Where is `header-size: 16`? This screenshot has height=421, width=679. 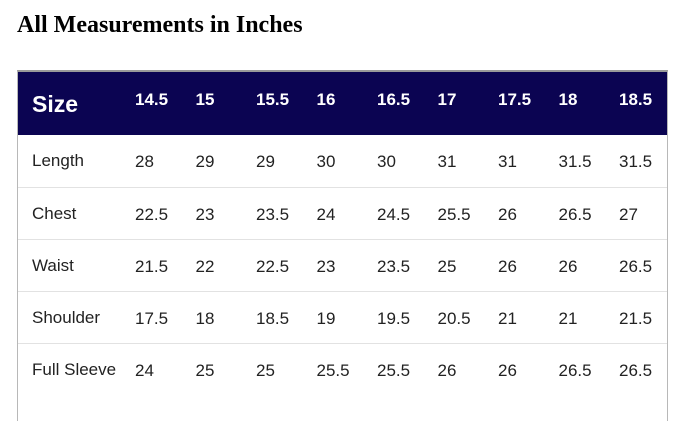 header-size: 16 is located at coordinates (326, 99).